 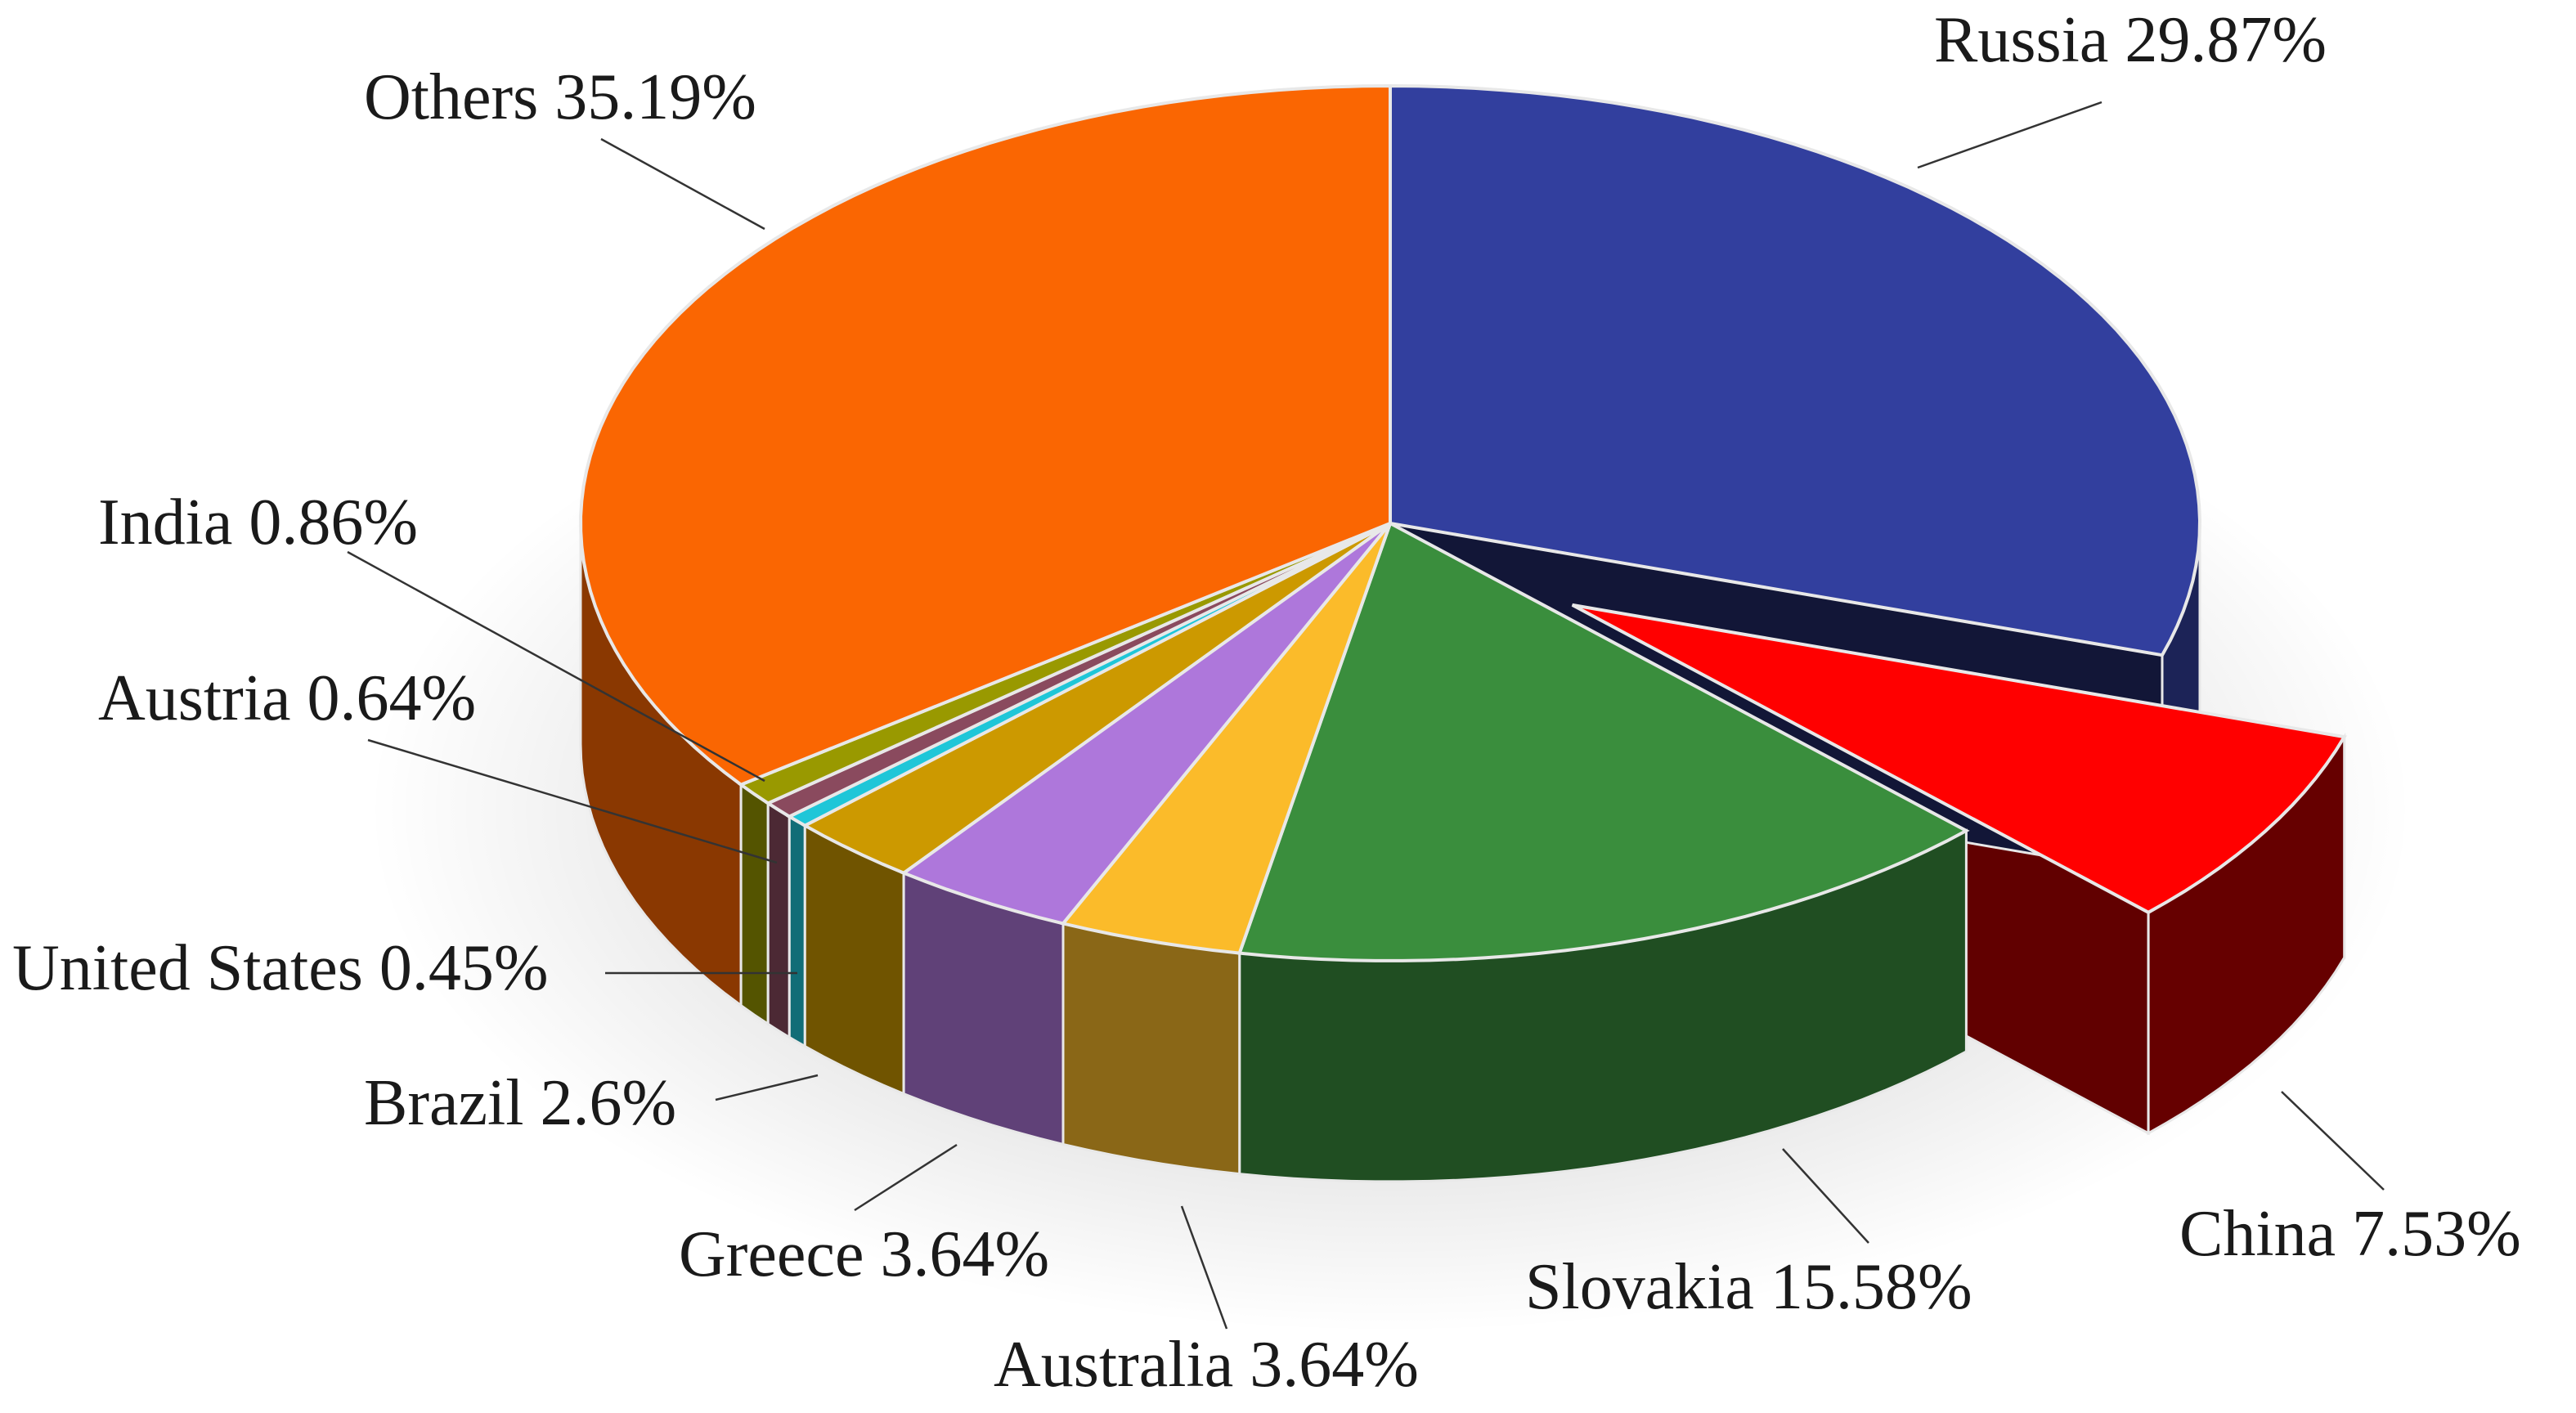 I want to click on label-china: China 7.53%, so click(x=2350, y=1234).